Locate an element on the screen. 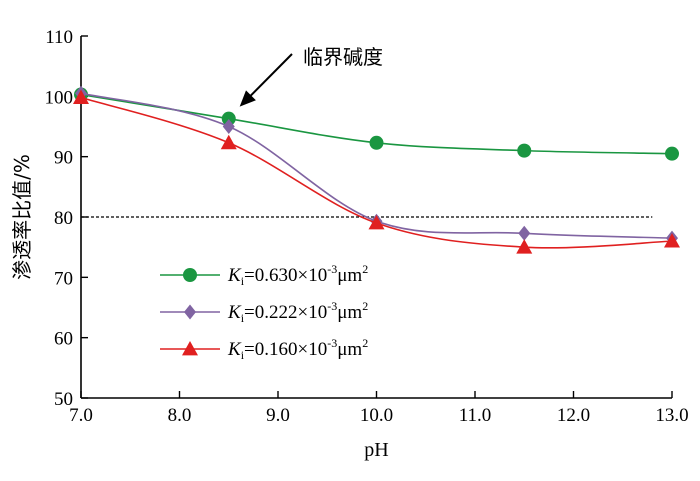 Image resolution: width=700 pixels, height=481 pixels. y-tick-label: 70 is located at coordinates (63, 278).